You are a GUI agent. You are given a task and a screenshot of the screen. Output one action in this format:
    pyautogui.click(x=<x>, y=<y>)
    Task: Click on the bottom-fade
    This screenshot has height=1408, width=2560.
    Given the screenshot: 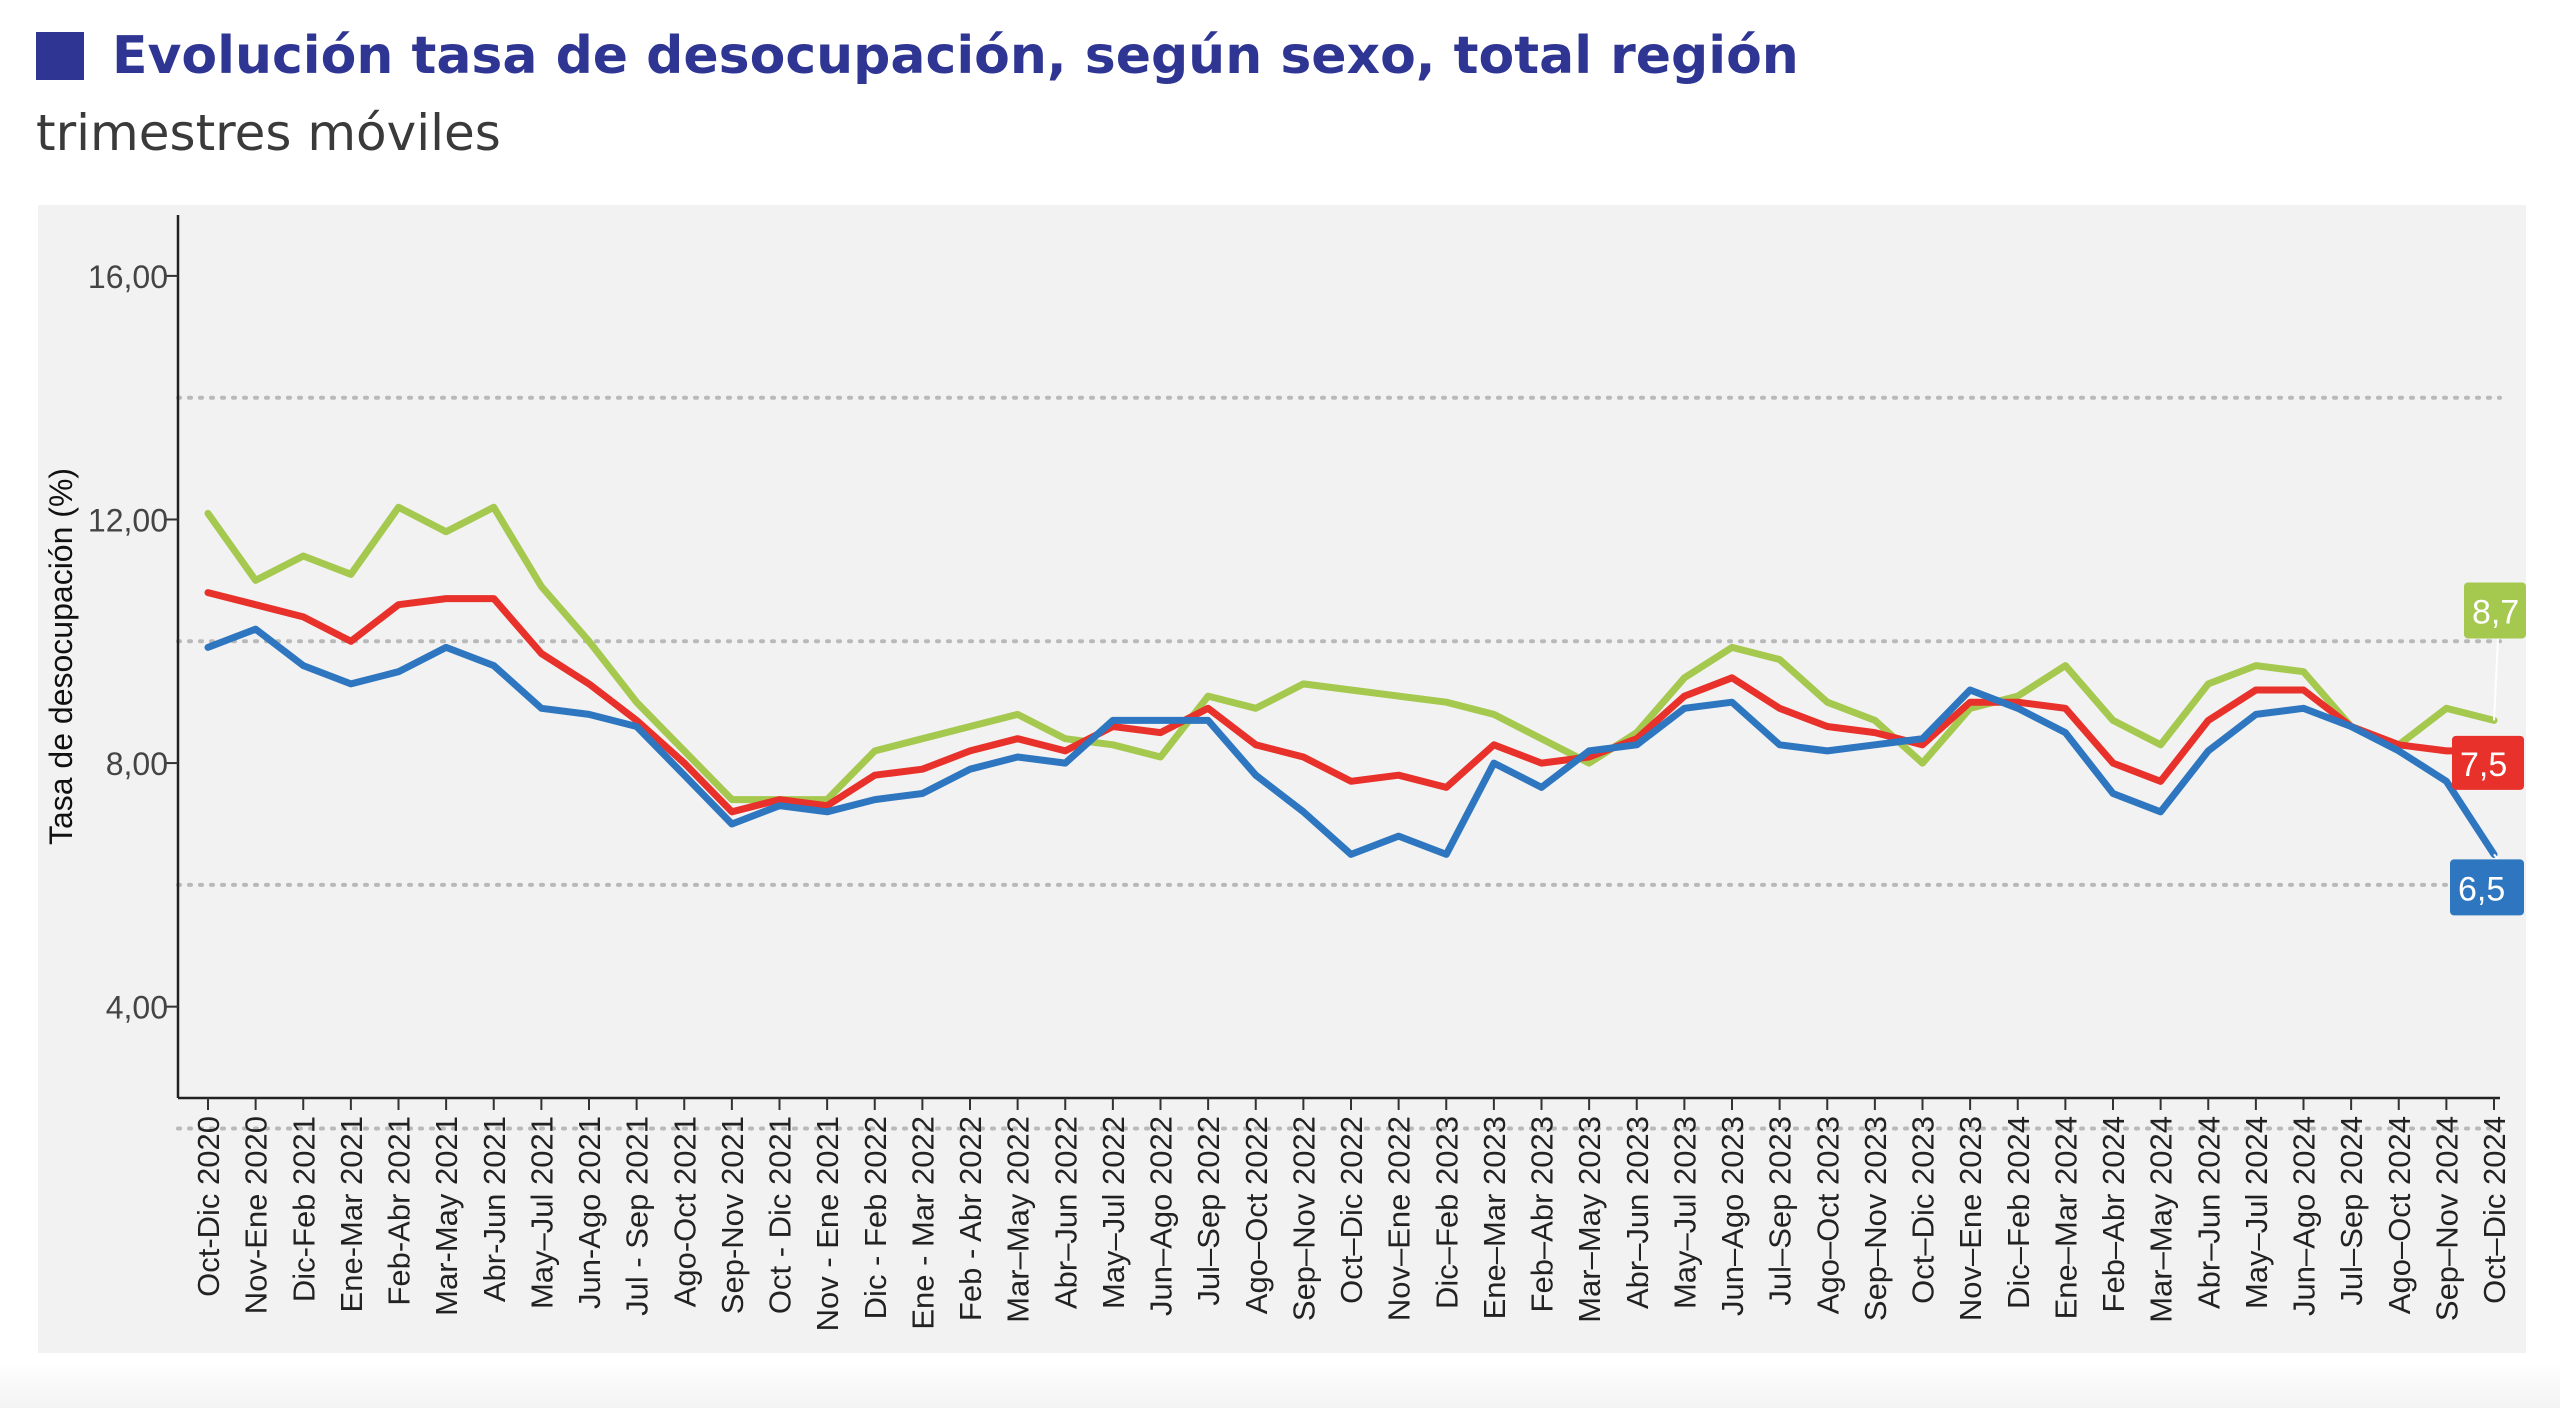 What is the action you would take?
    pyautogui.click(x=1280, y=1385)
    